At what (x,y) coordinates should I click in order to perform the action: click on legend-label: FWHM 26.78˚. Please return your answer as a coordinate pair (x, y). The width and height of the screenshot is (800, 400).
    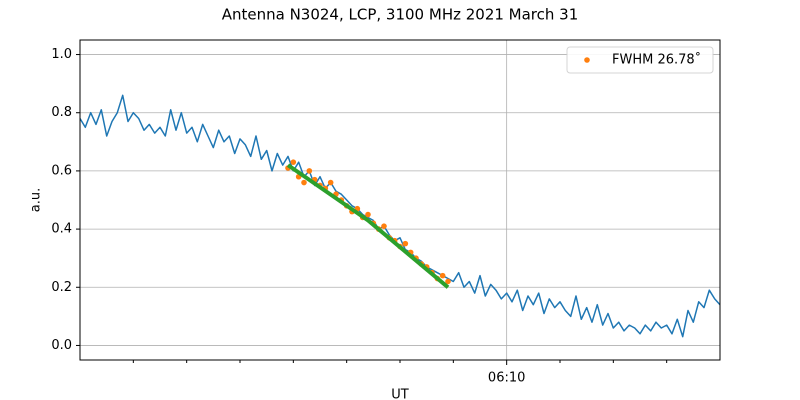
    Looking at the image, I should click on (656, 60).